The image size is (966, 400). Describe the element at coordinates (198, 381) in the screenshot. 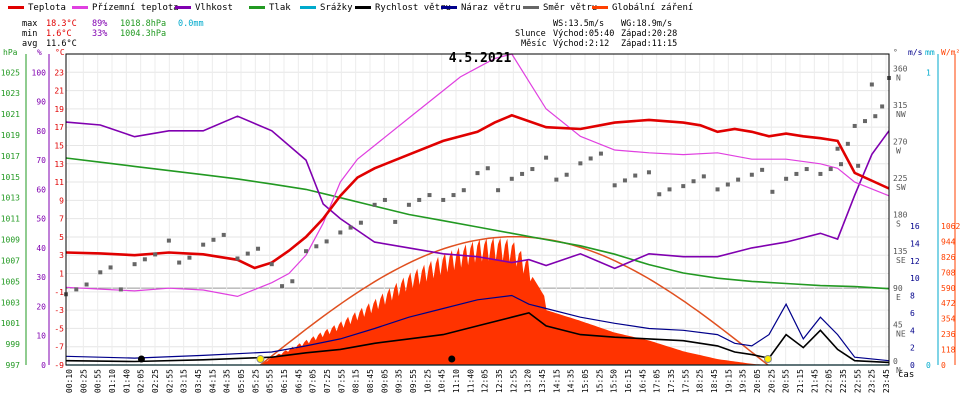

I see `time-tick-label: 03:45` at that location.